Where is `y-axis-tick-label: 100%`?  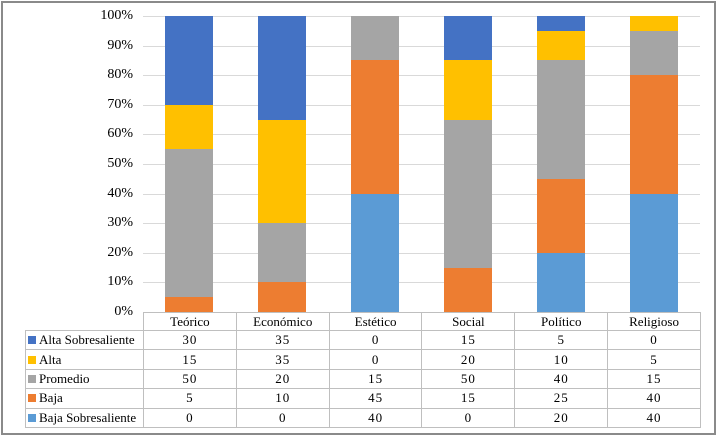
y-axis-tick-label: 100% is located at coordinates (116, 15).